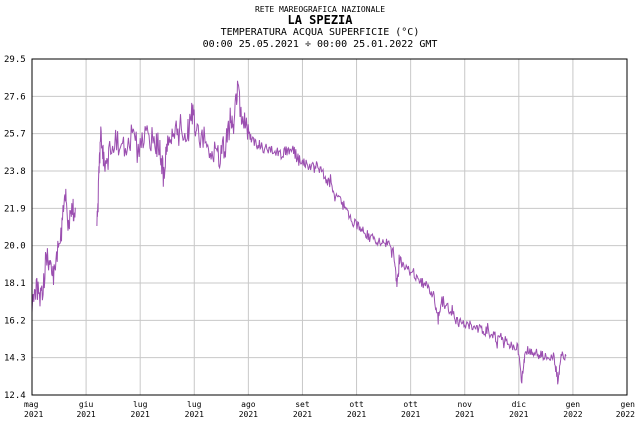  What do you see at coordinates (15, 135) in the screenshot?
I see `y-tick-label: 25.7` at bounding box center [15, 135].